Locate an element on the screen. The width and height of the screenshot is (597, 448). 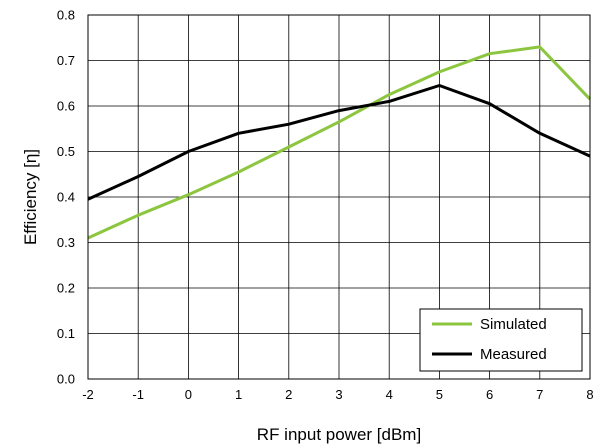
x-axis-label: RF input power [dBm] is located at coordinates (339, 434).